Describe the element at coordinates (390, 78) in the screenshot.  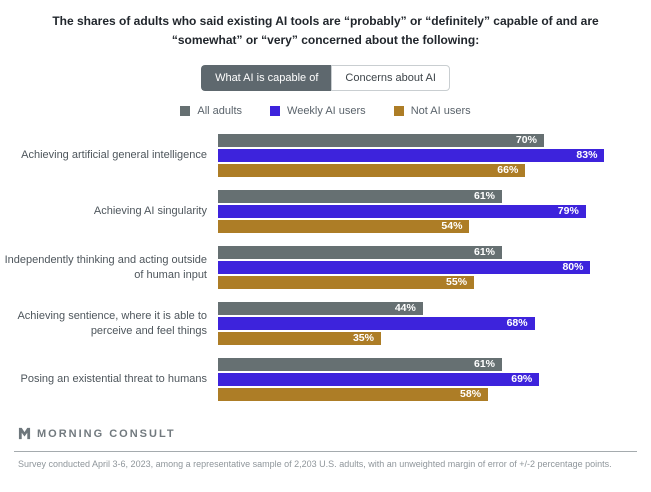
I see `tab-concerns-about-ai: Concerns about AI` at that location.